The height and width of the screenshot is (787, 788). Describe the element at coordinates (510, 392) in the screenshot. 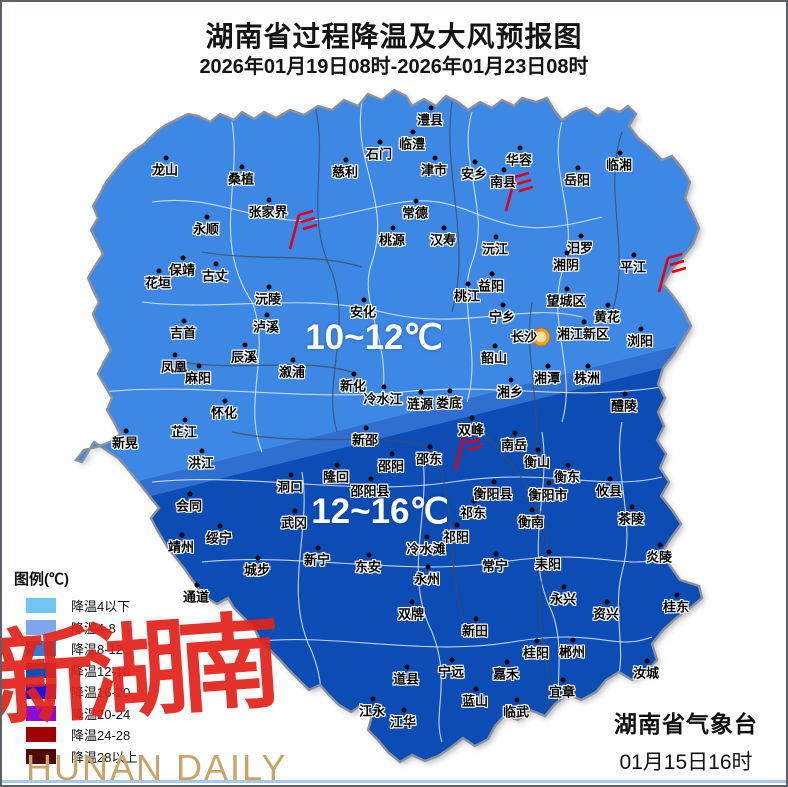

I see `county-label: 湘乡` at that location.